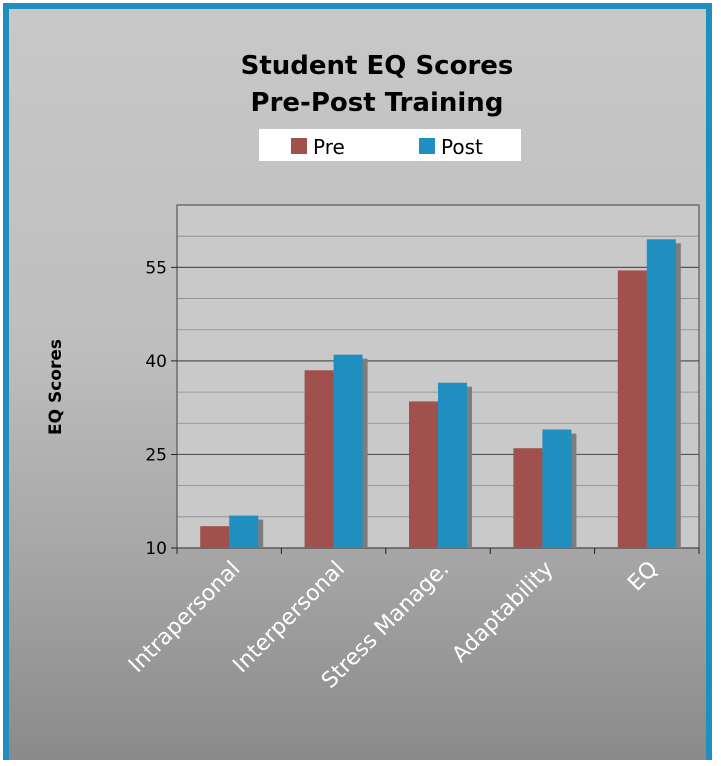 This screenshot has height=766, width=721. I want to click on y-axis-label: EQ Scores, so click(56, 387).